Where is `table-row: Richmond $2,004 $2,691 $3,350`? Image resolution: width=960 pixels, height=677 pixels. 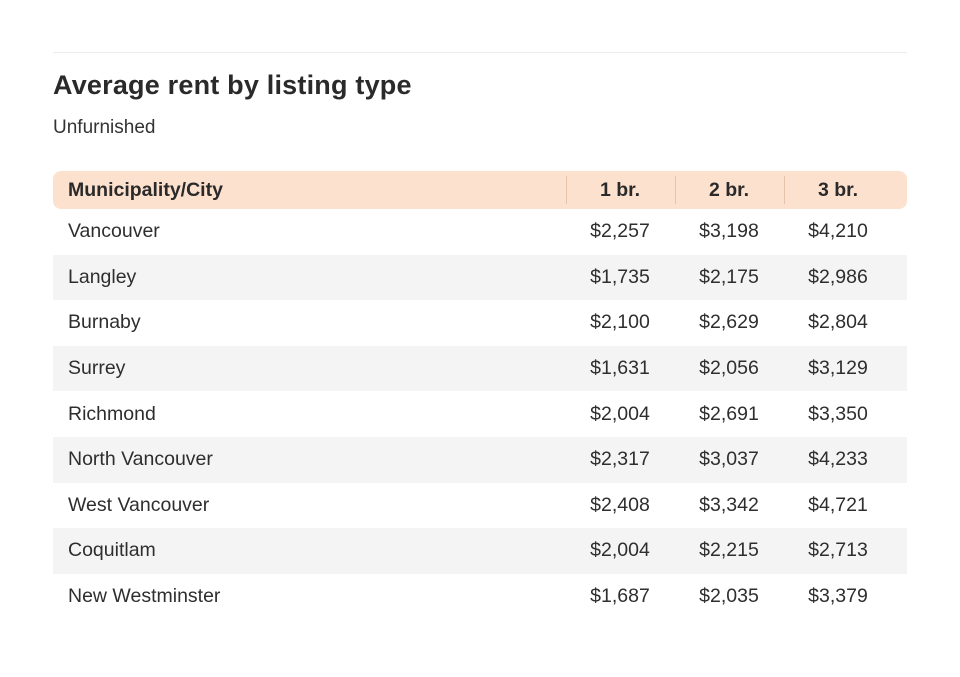 table-row: Richmond $2,004 $2,691 $3,350 is located at coordinates (480, 414).